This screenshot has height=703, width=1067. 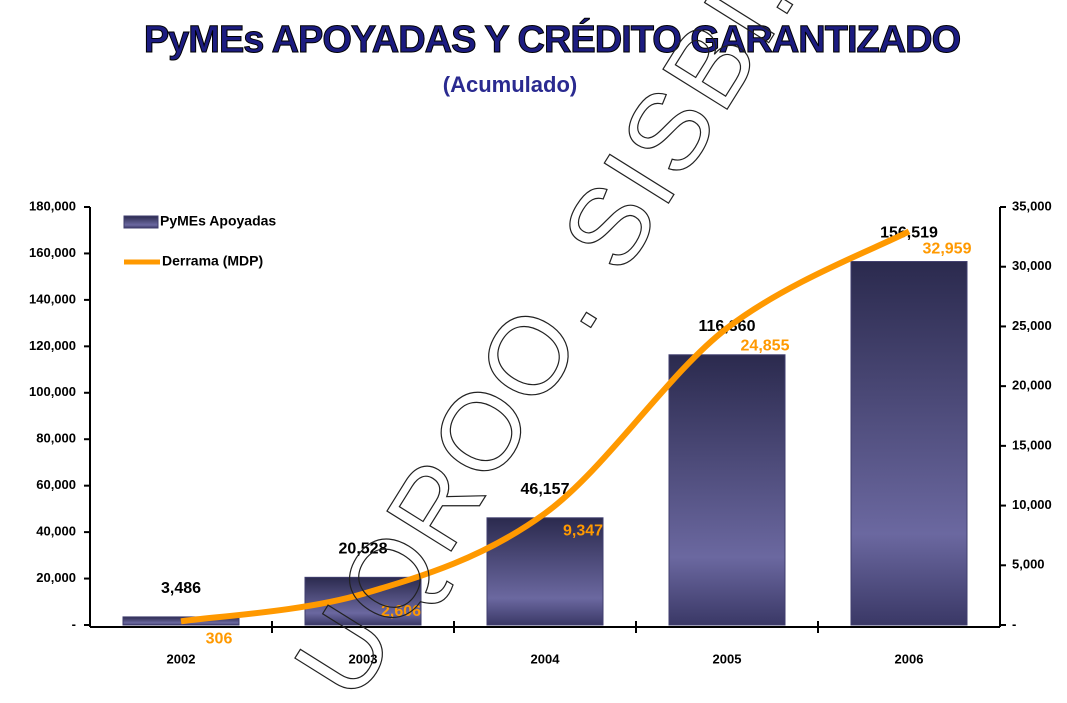 What do you see at coordinates (219, 639) in the screenshot?
I see `line-value-label: 306` at bounding box center [219, 639].